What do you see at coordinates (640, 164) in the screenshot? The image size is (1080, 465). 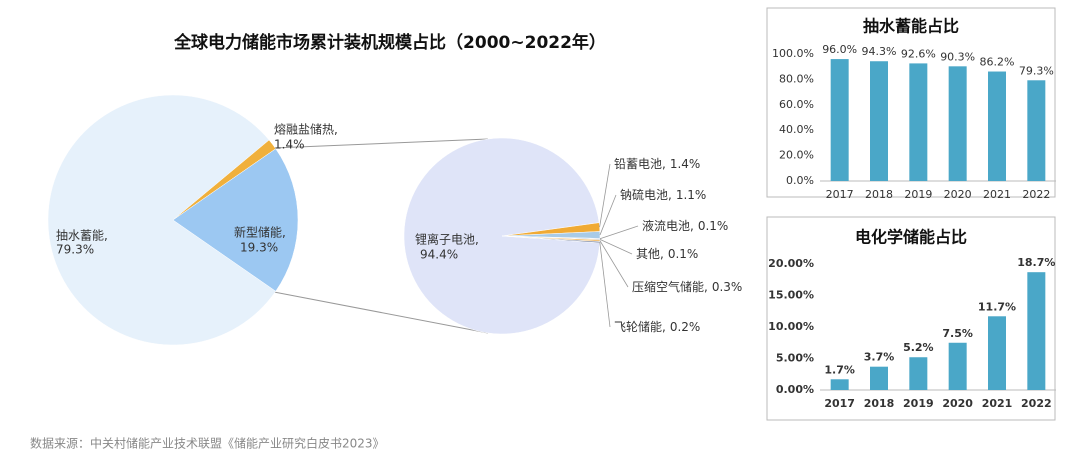 I see `category-label: 铅蓄电池,` at bounding box center [640, 164].